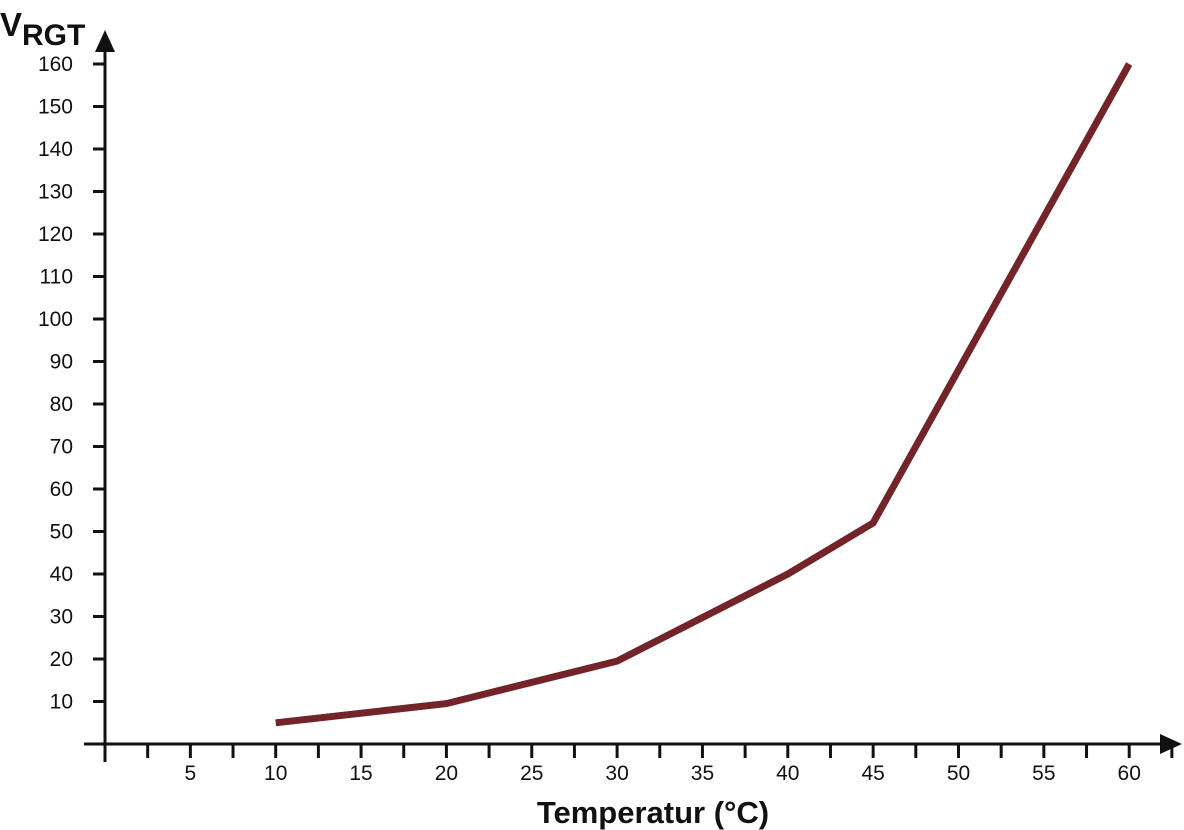 The height and width of the screenshot is (830, 1184). Describe the element at coordinates (55, 192) in the screenshot. I see `y-tick-label: 130` at that location.